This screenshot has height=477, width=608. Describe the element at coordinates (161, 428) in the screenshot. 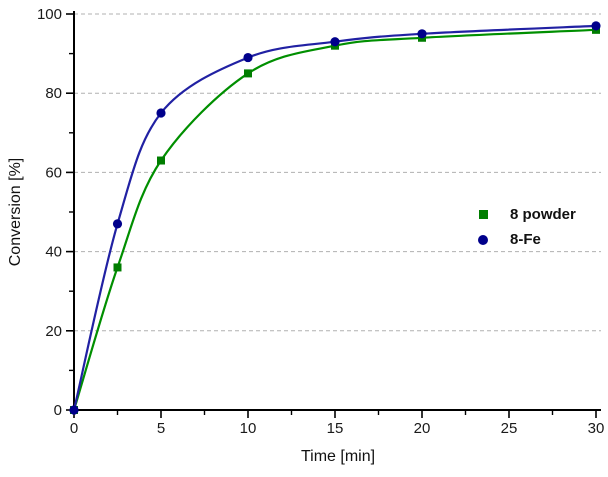

I see `x-tick-label-5: 5` at that location.